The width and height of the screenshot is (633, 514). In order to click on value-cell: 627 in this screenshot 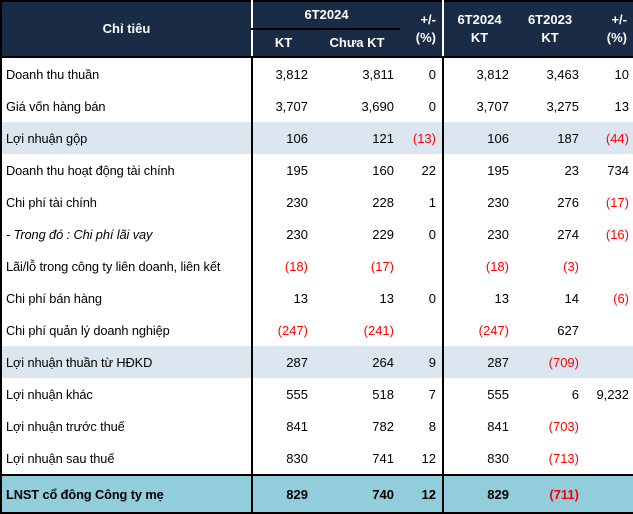, I will do `click(550, 330)`.